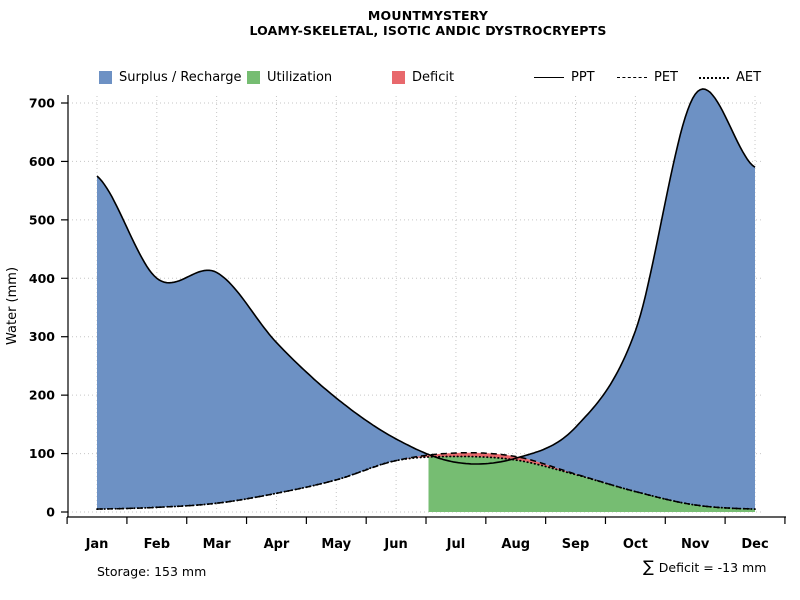 The height and width of the screenshot is (600, 800). Describe the element at coordinates (42, 103) in the screenshot. I see `y-tick-label: 700` at that location.